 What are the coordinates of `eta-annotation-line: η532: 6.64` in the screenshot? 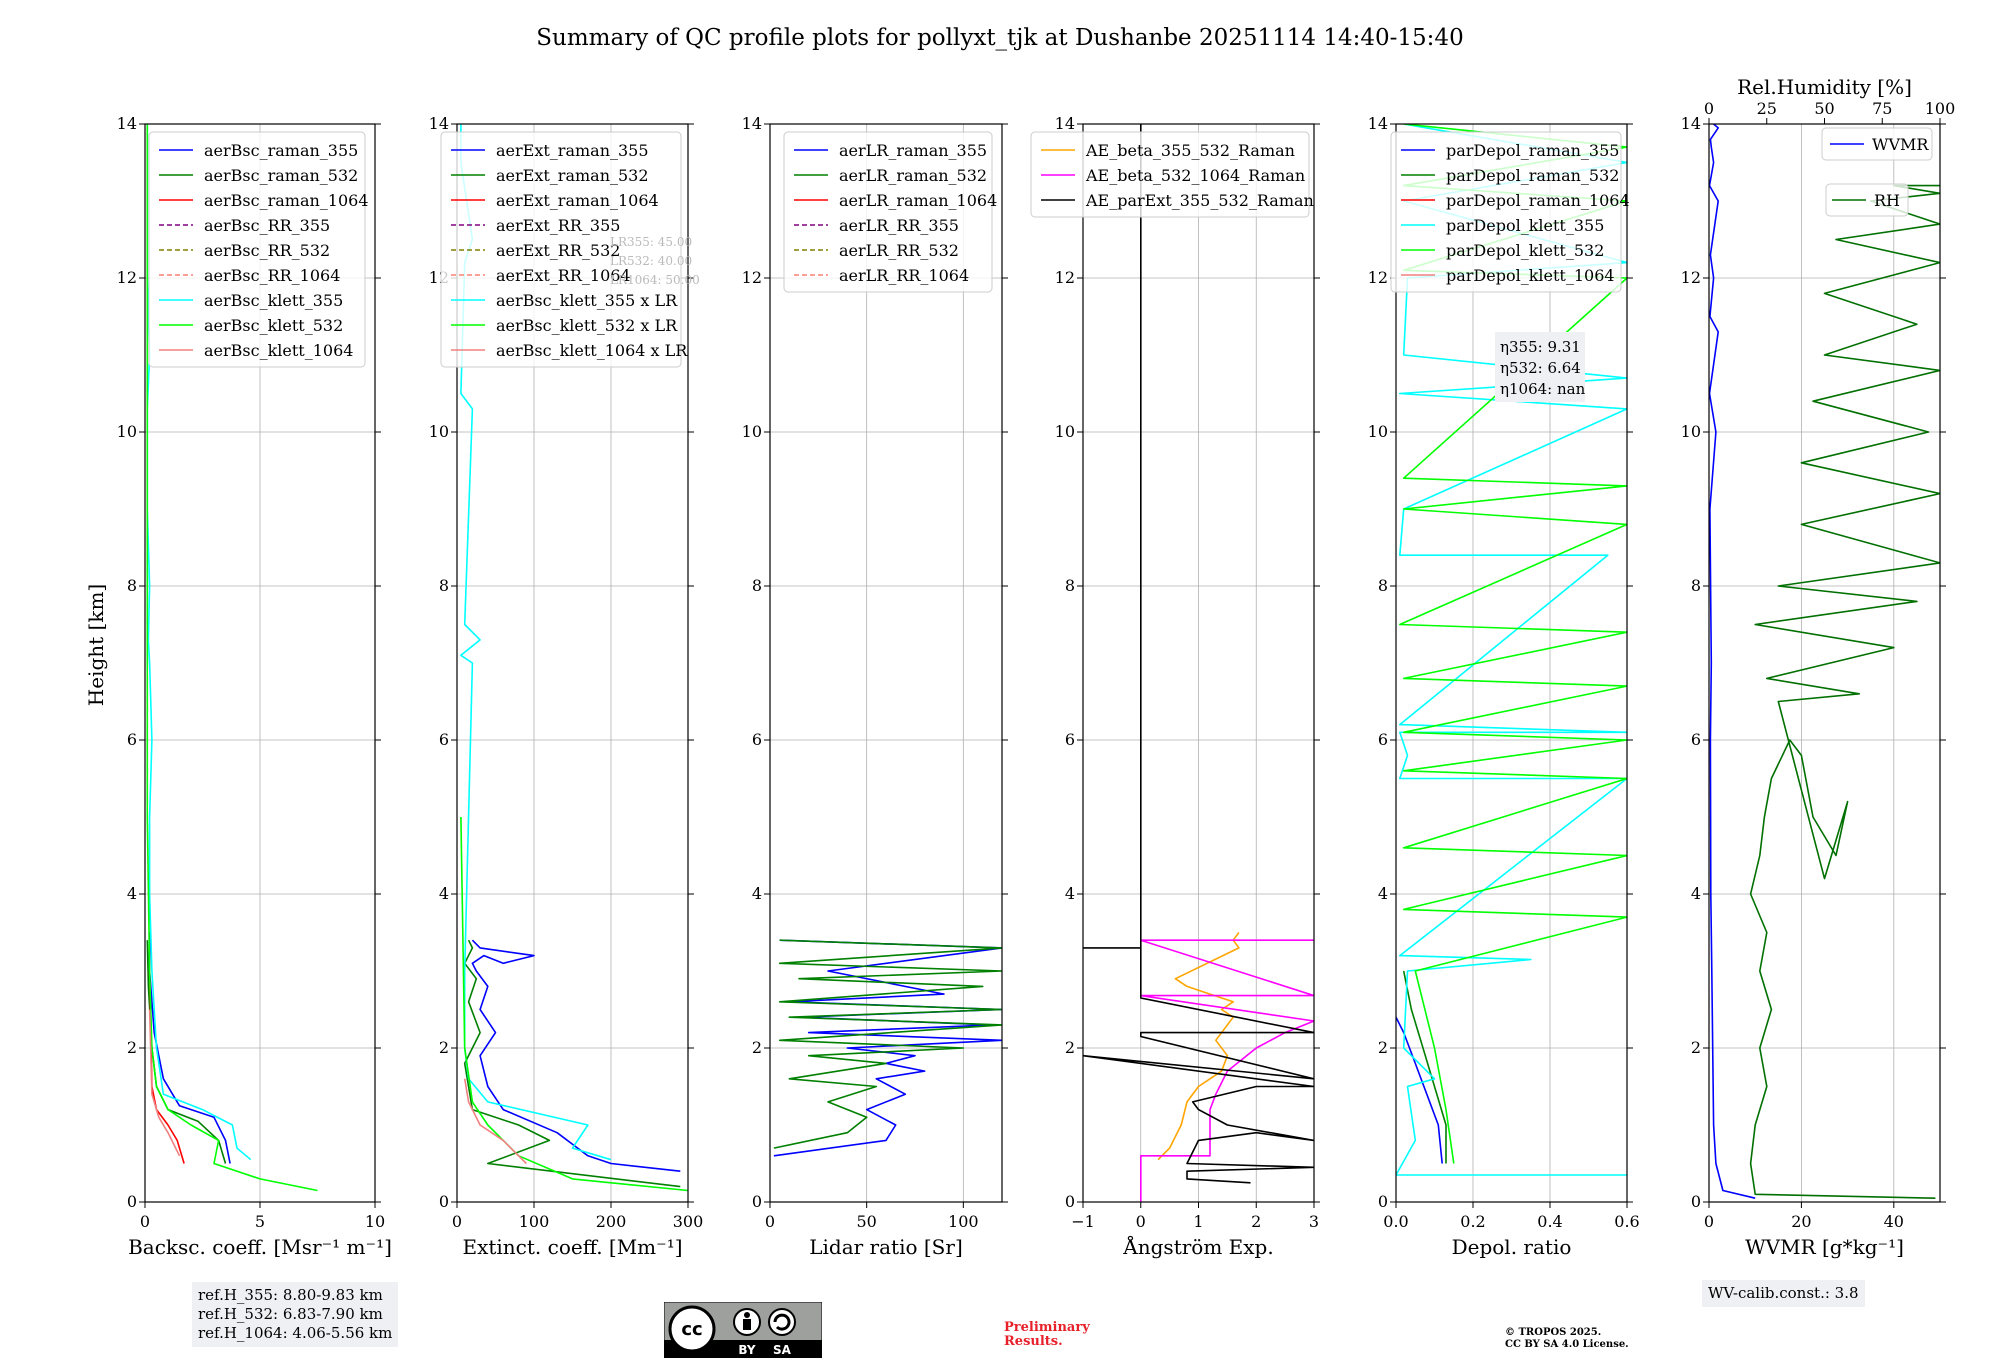 It's located at (1540, 368).